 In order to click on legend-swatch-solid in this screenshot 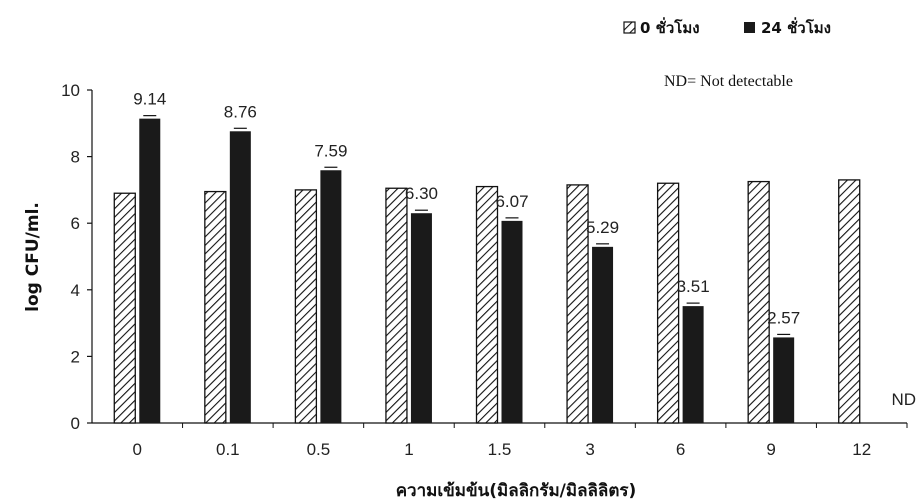, I will do `click(749, 27)`.